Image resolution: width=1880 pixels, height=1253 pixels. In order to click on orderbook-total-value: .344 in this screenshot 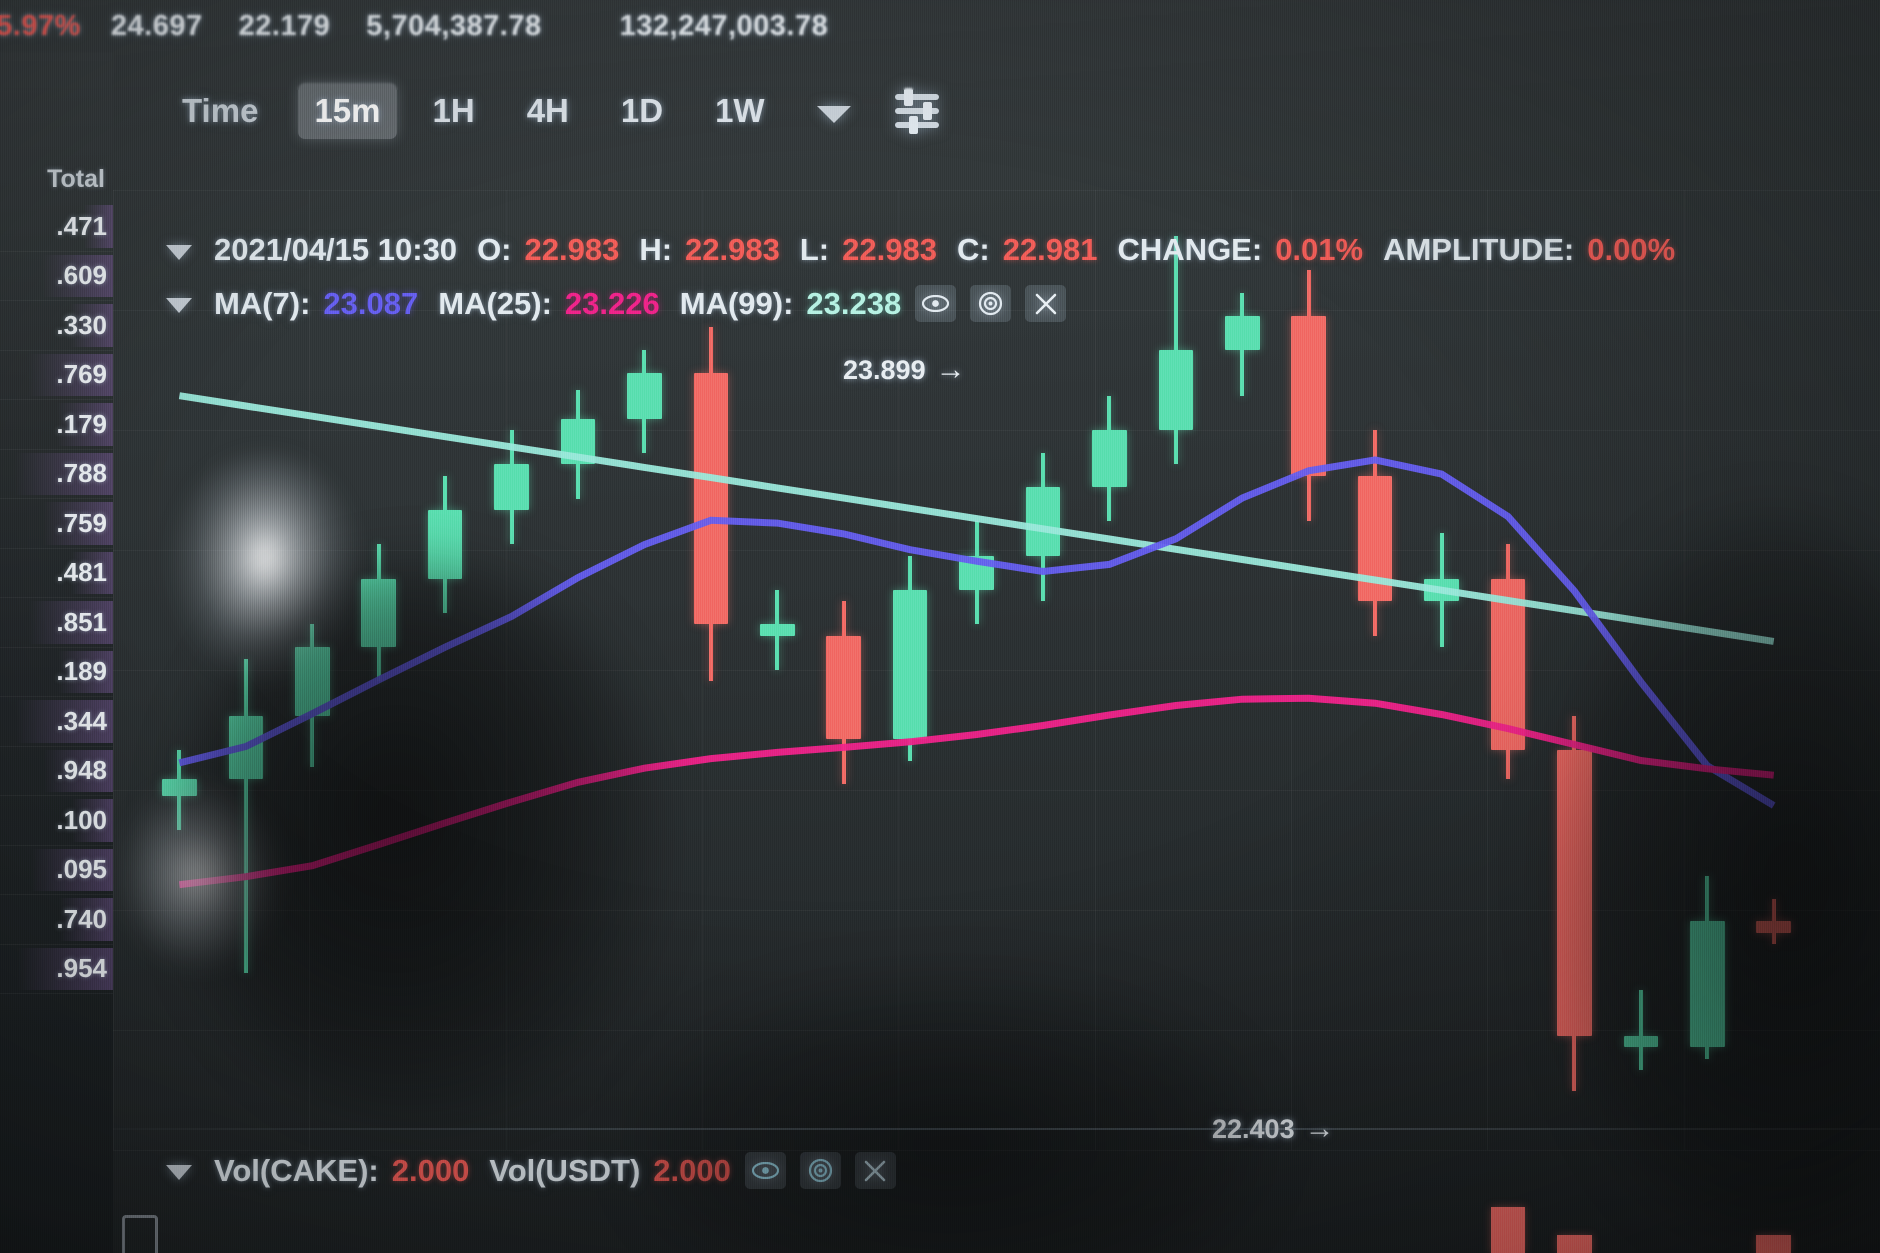, I will do `click(81, 720)`.